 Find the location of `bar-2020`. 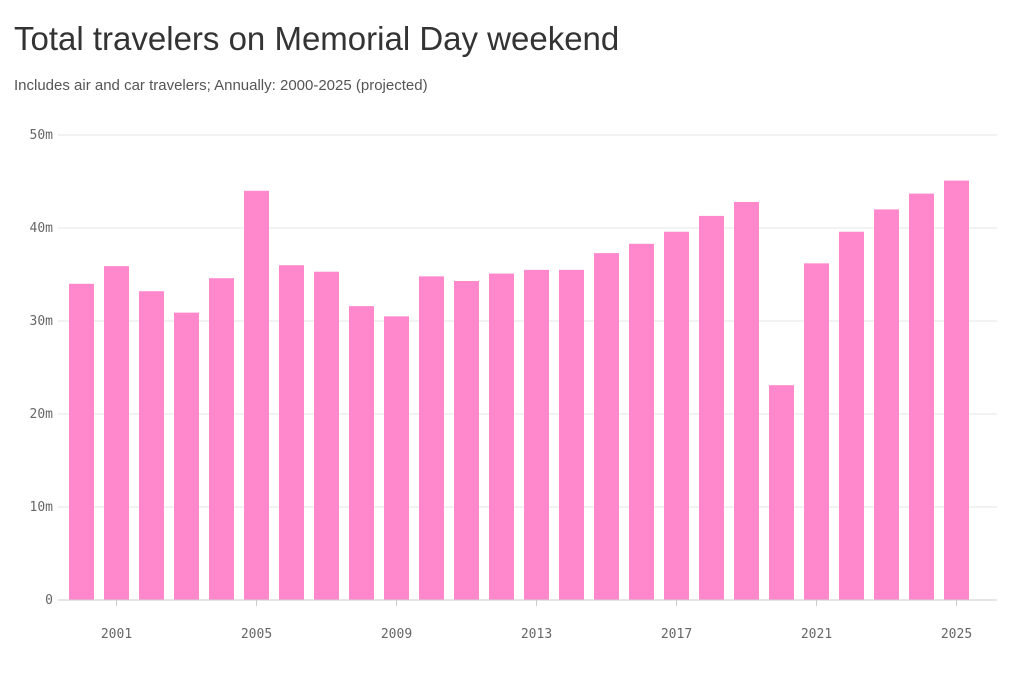

bar-2020 is located at coordinates (781, 492).